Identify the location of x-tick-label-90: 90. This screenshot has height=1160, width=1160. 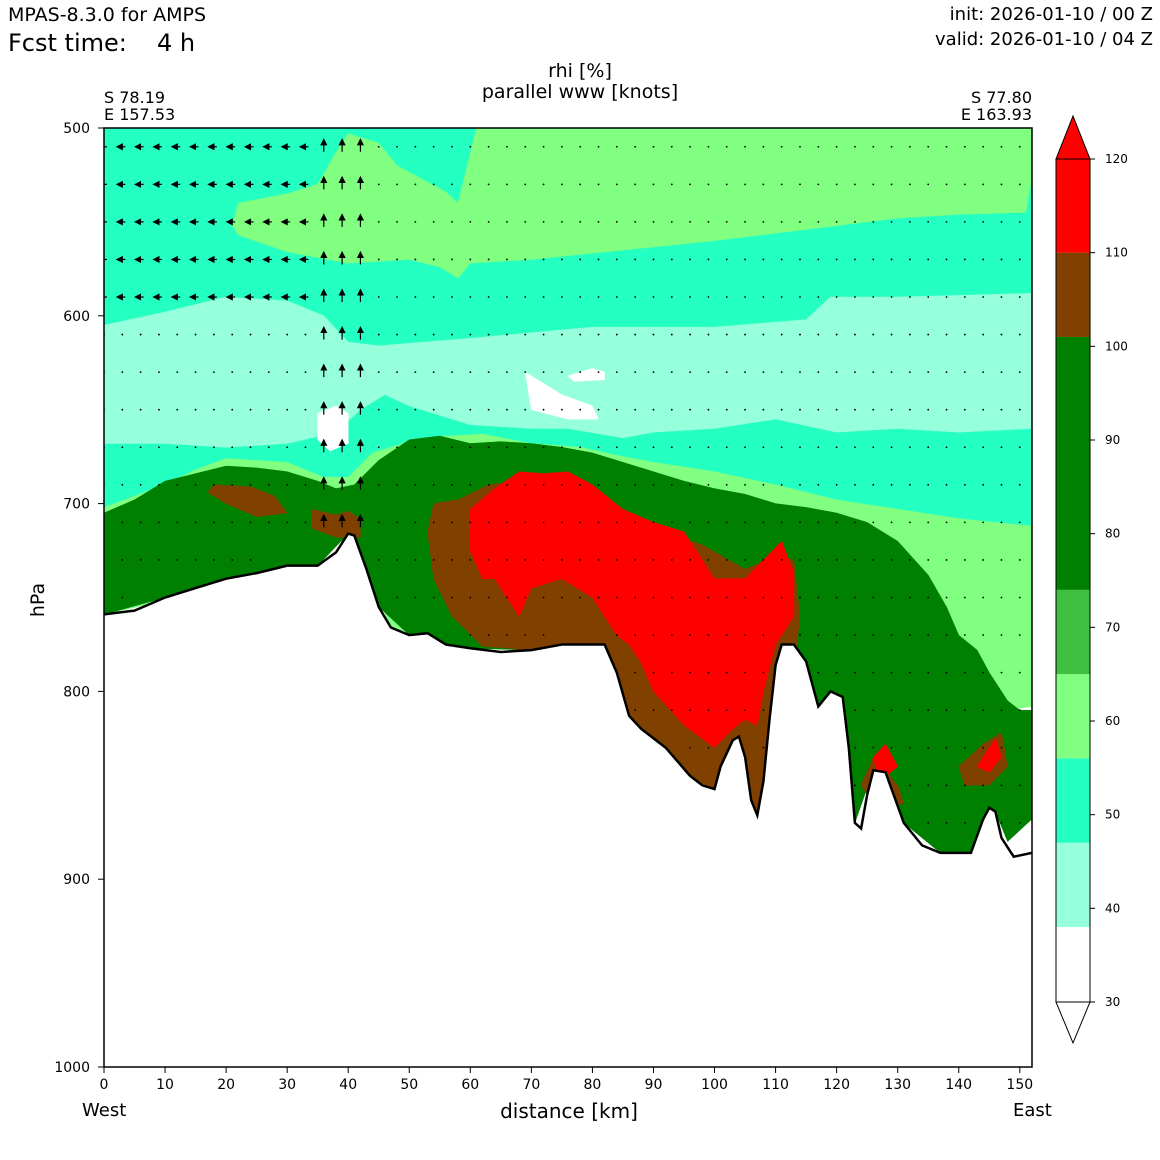
(654, 1085).